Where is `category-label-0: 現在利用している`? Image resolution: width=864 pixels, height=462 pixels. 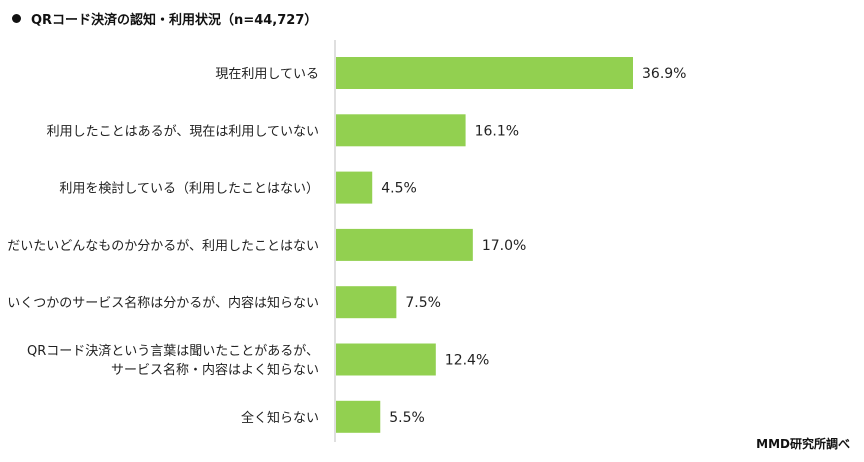 category-label-0: 現在利用している is located at coordinates (267, 74).